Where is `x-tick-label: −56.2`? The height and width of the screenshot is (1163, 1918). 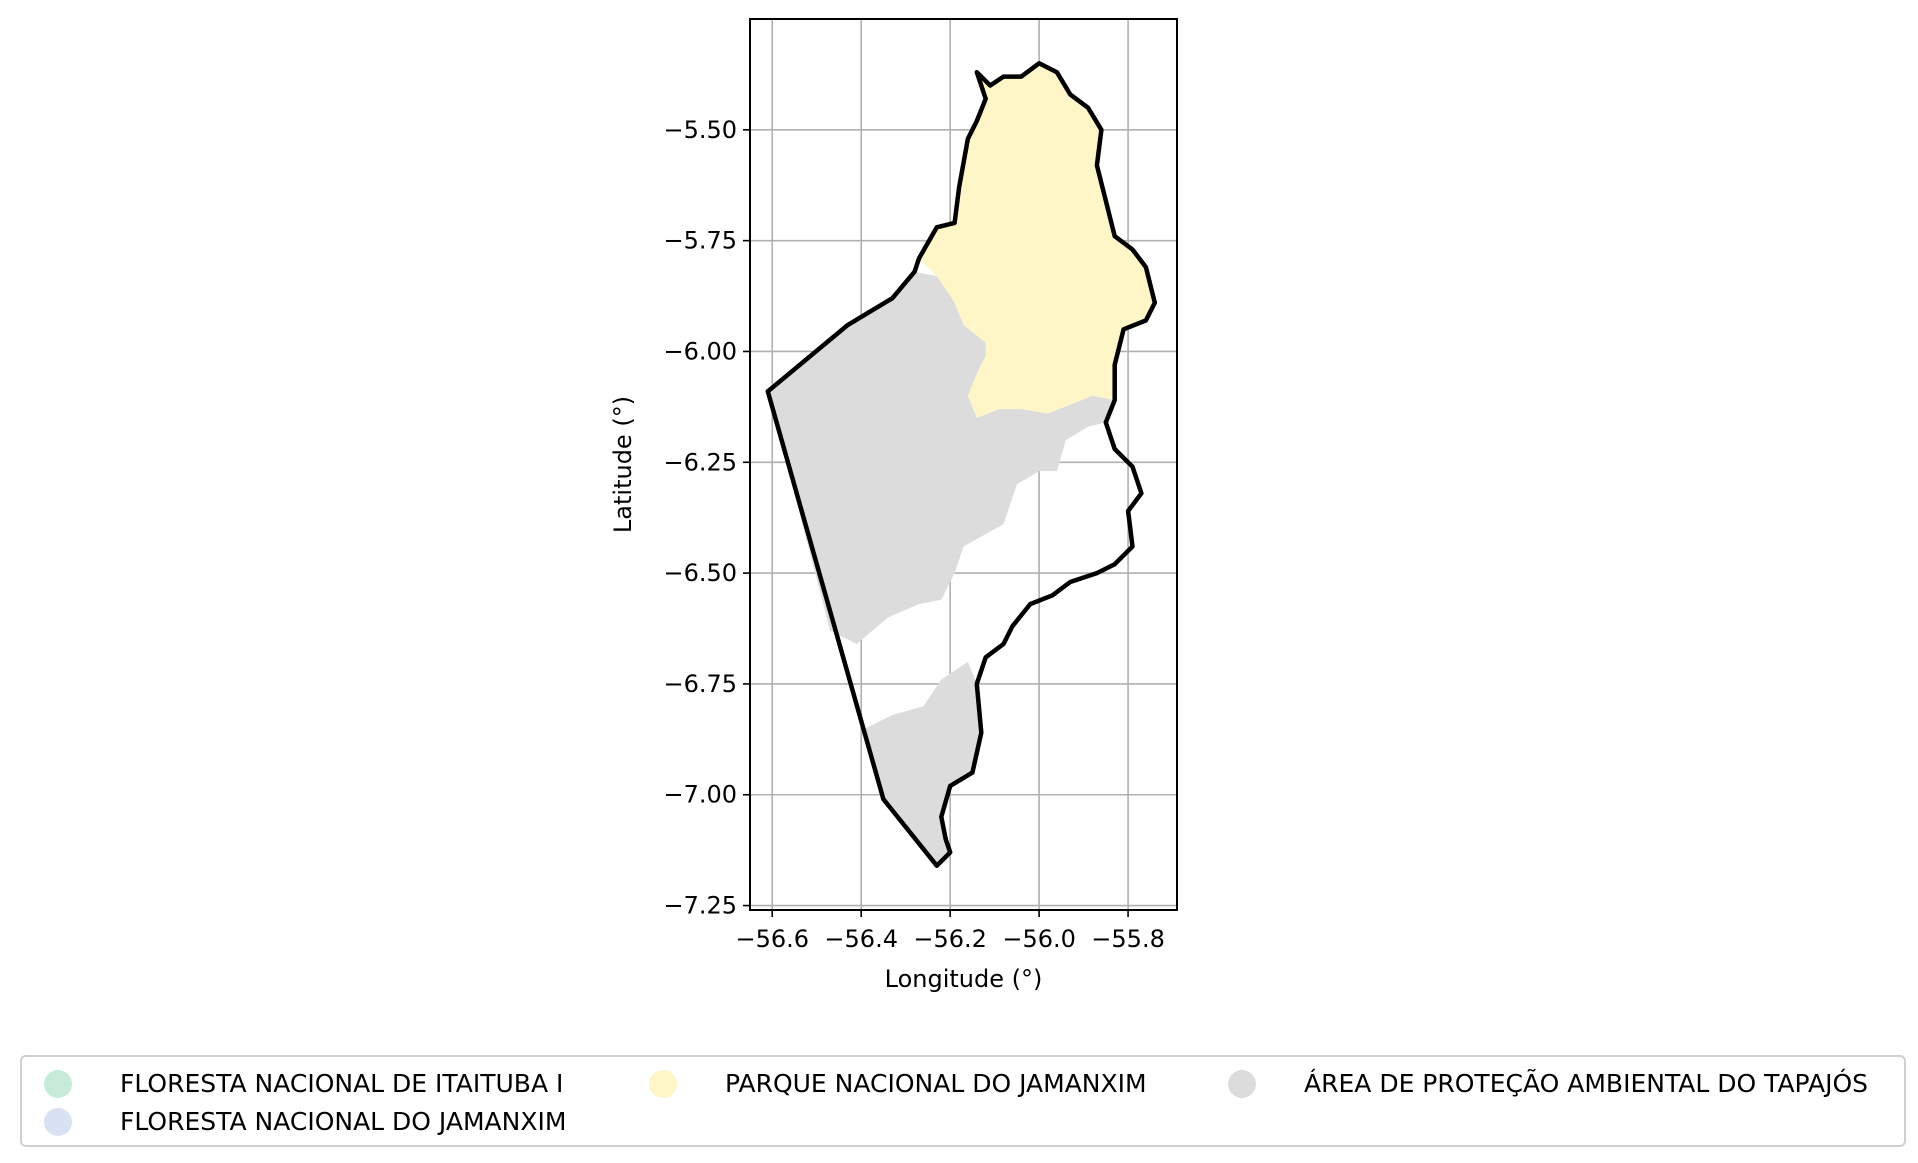 x-tick-label: −56.2 is located at coordinates (950, 939).